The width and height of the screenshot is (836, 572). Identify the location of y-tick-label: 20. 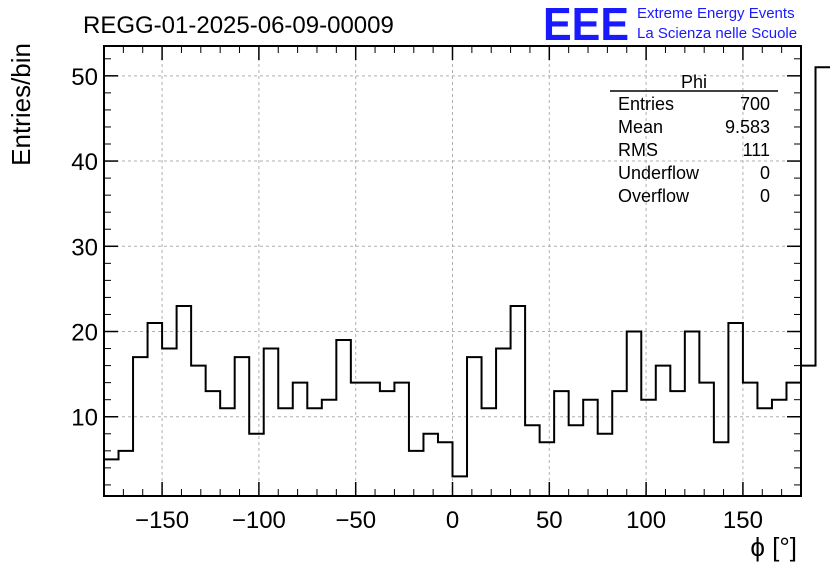
(84, 333).